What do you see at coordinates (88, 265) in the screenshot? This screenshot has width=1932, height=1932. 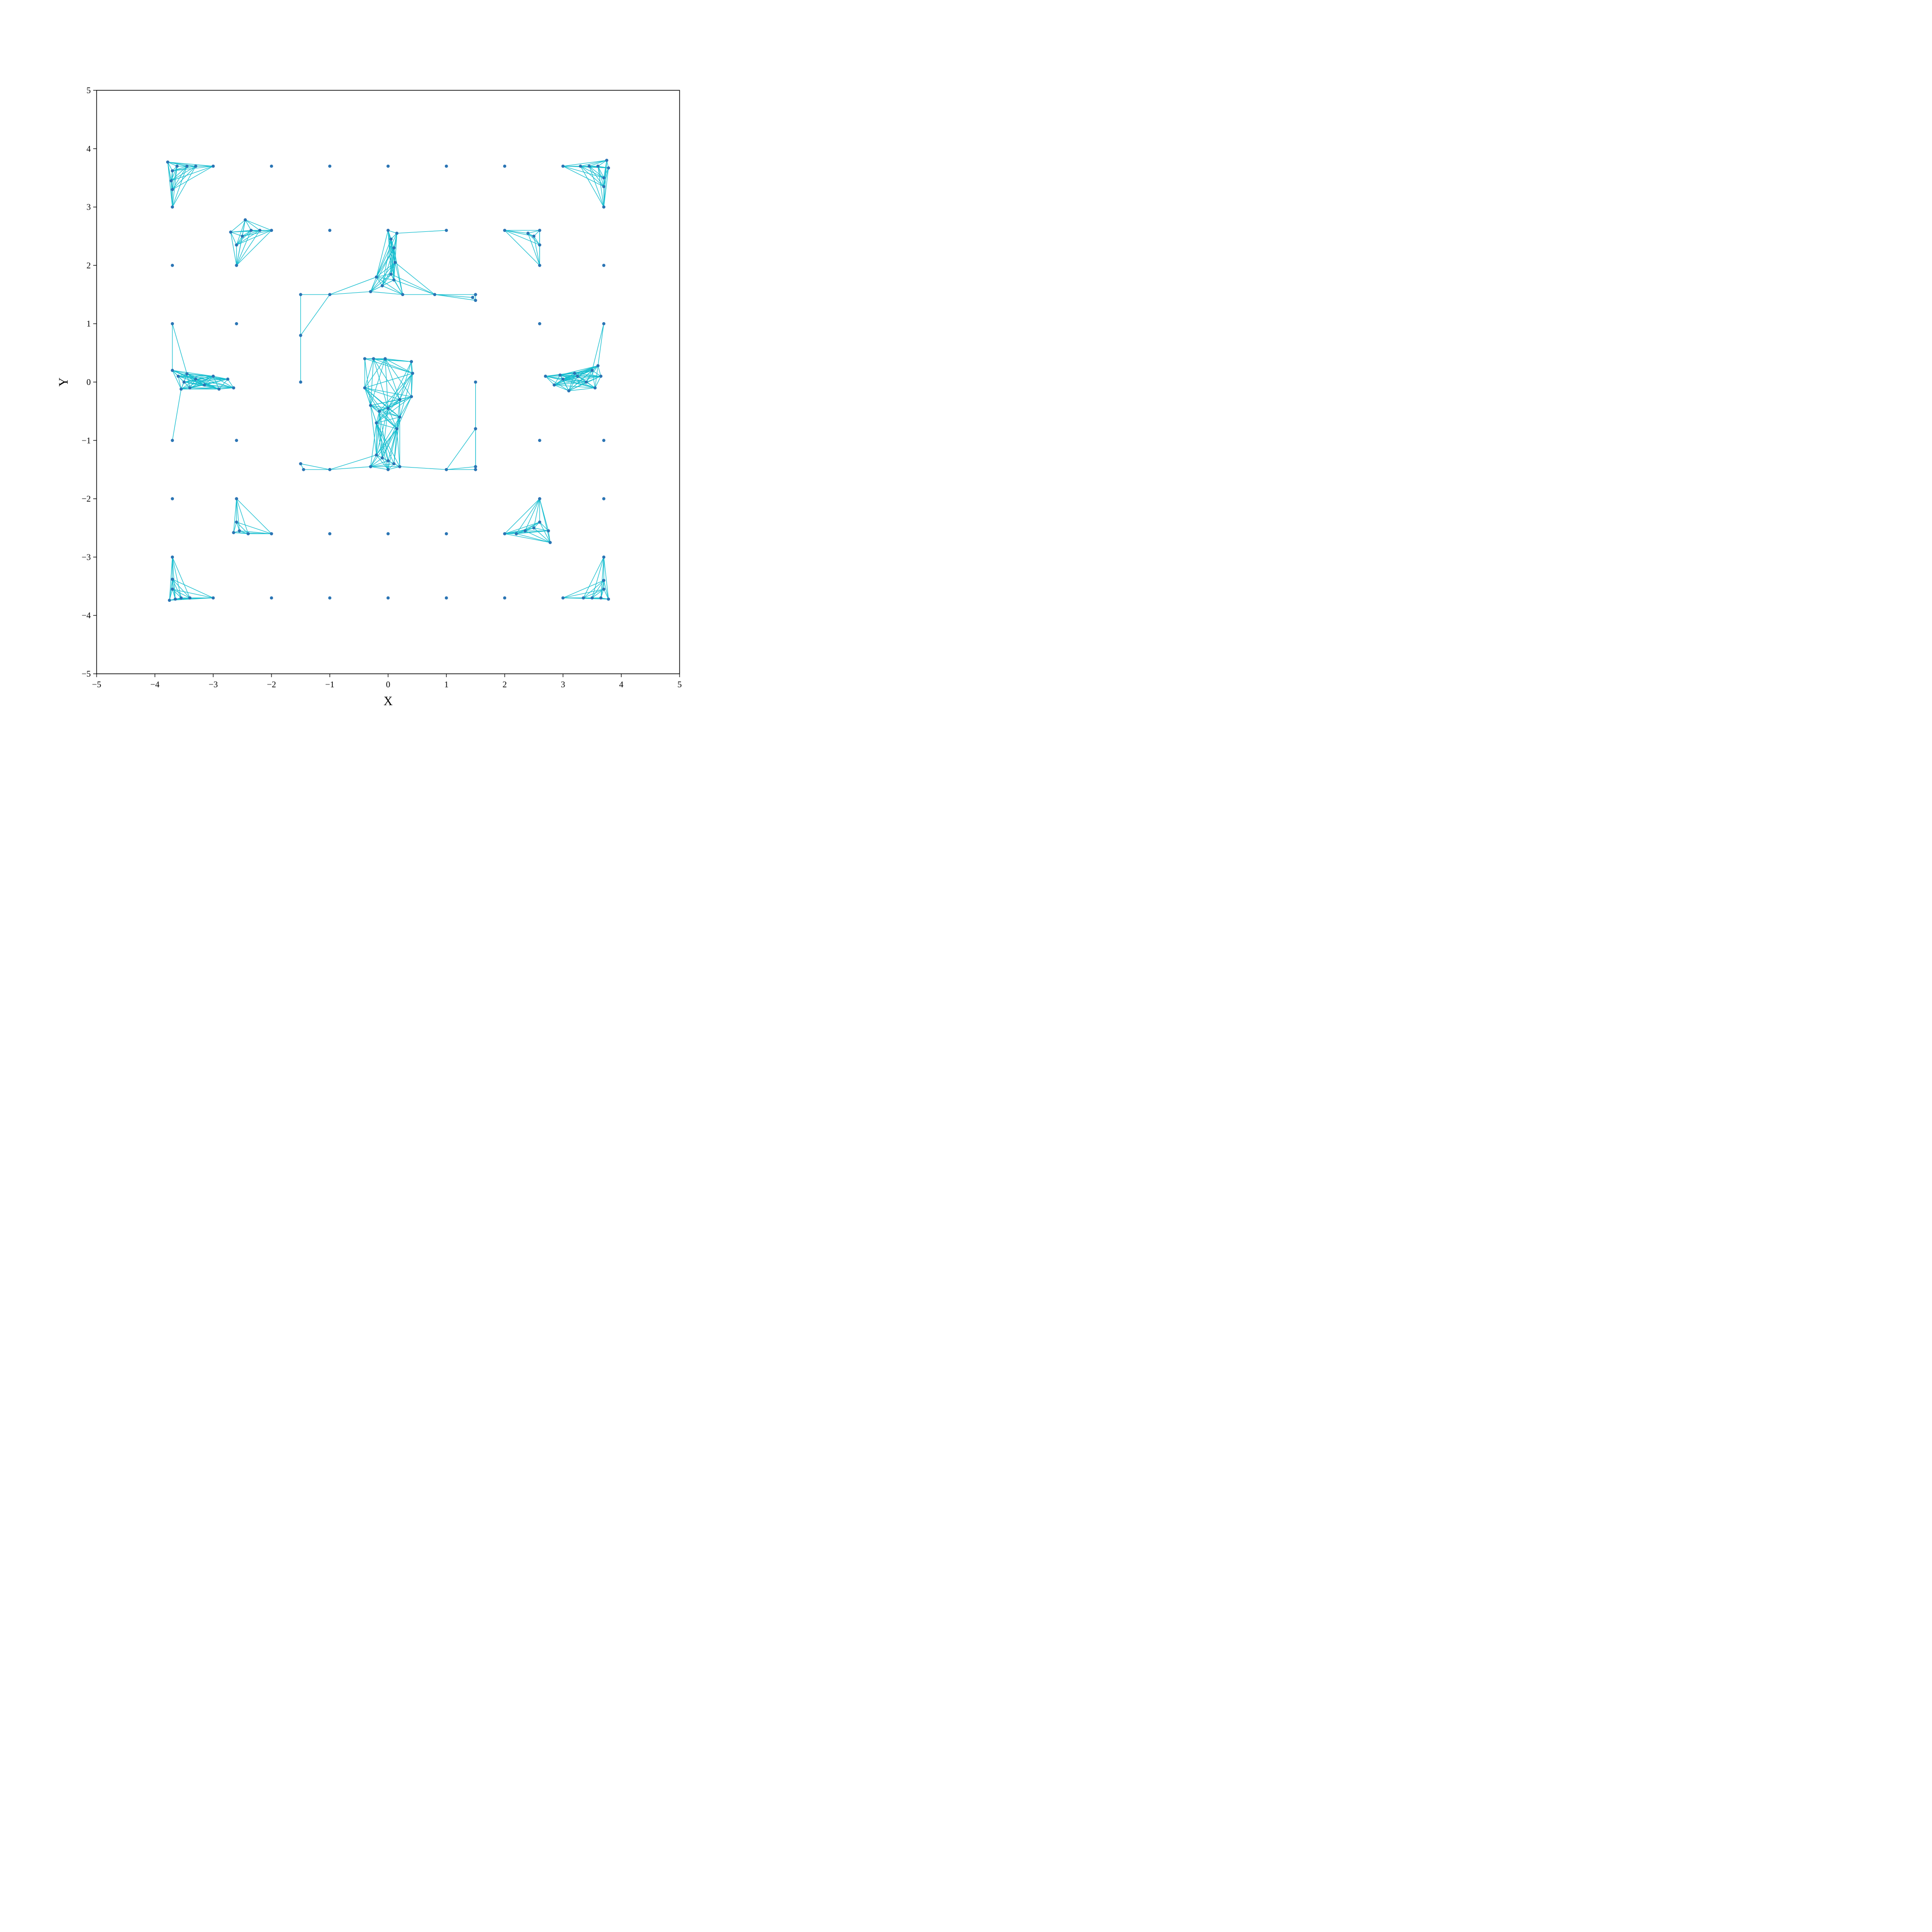 I see `y-tick-label: 2` at bounding box center [88, 265].